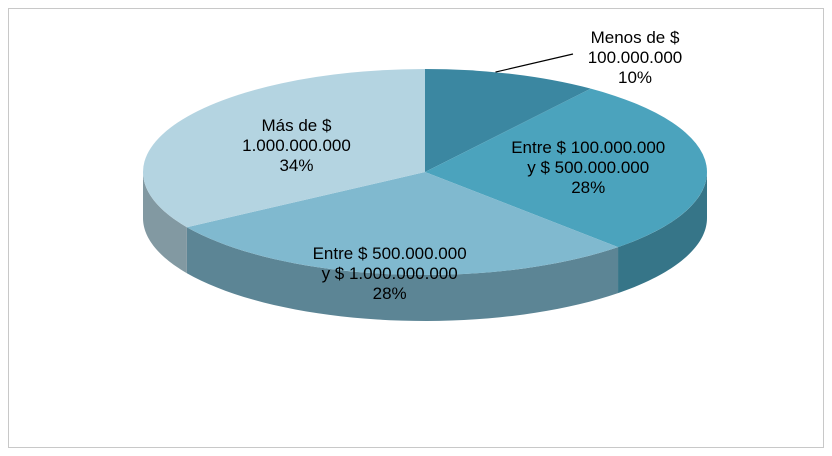  Describe the element at coordinates (389, 264) in the screenshot. I see `category-label: Entre $ 500.000.000 y $ 1.000.000.000` at that location.